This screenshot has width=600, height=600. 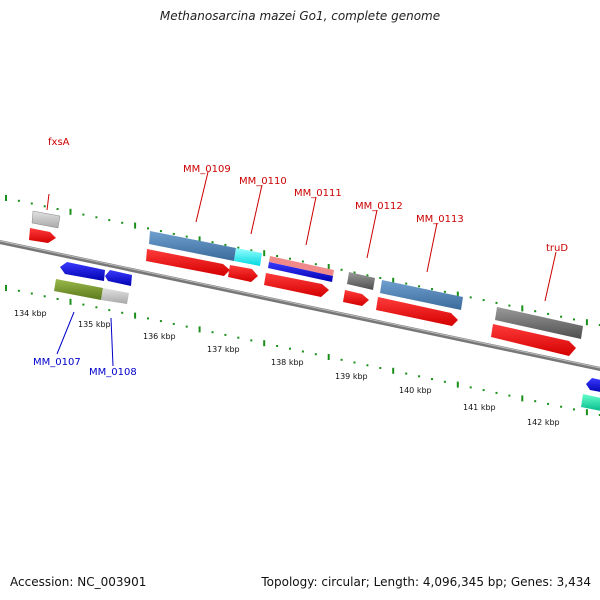 What do you see at coordinates (421, 295) in the screenshot?
I see `gene-MM_0113-region` at bounding box center [421, 295].